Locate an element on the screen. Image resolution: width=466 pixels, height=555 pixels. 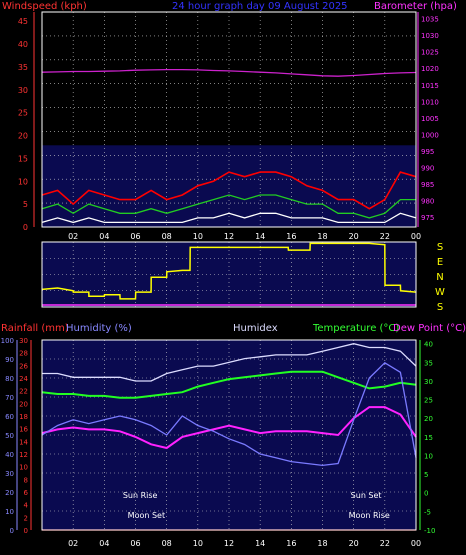
humidity-tick: 70 is located at coordinates (9, 398).